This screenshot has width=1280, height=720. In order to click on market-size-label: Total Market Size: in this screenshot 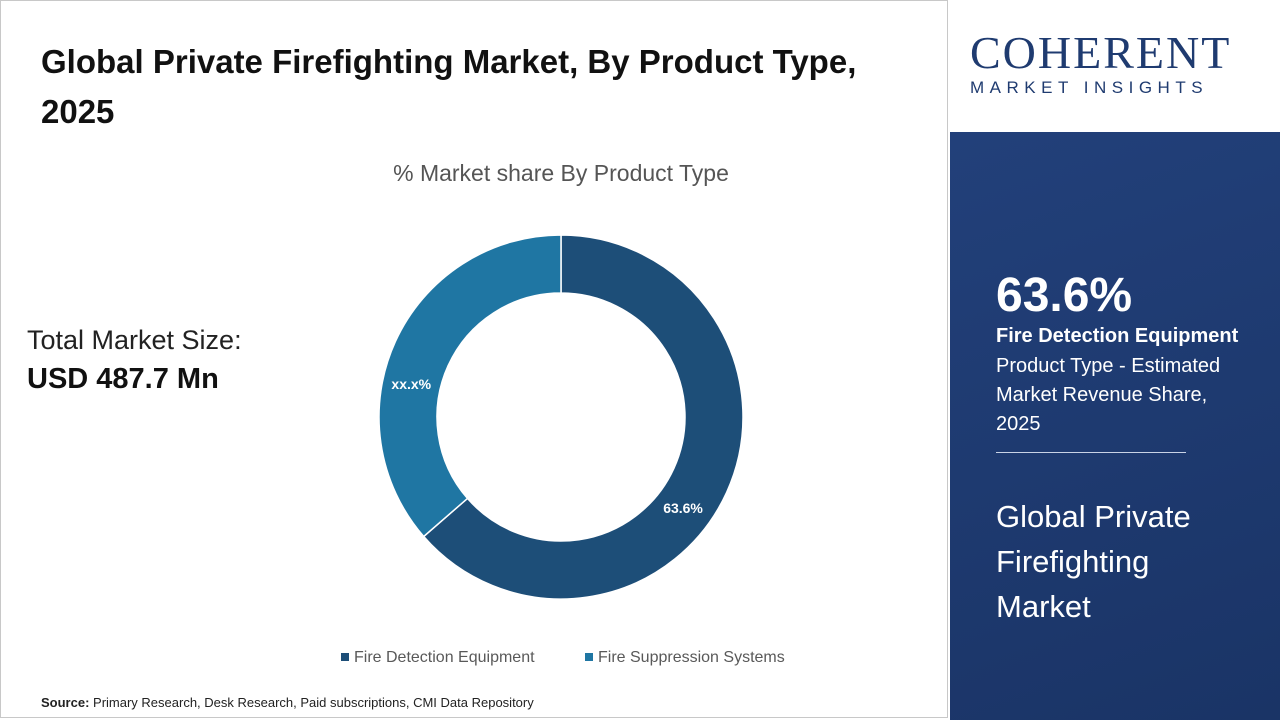, I will do `click(134, 340)`.